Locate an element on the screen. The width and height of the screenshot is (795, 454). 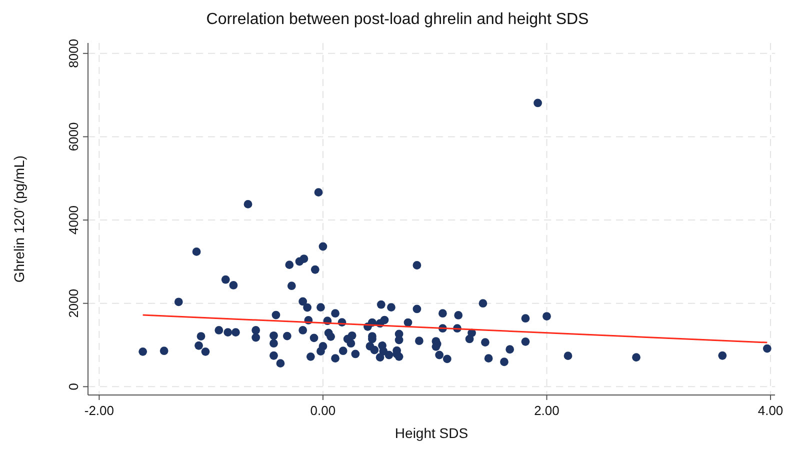
x-tick-label: 0.00 is located at coordinates (323, 410).